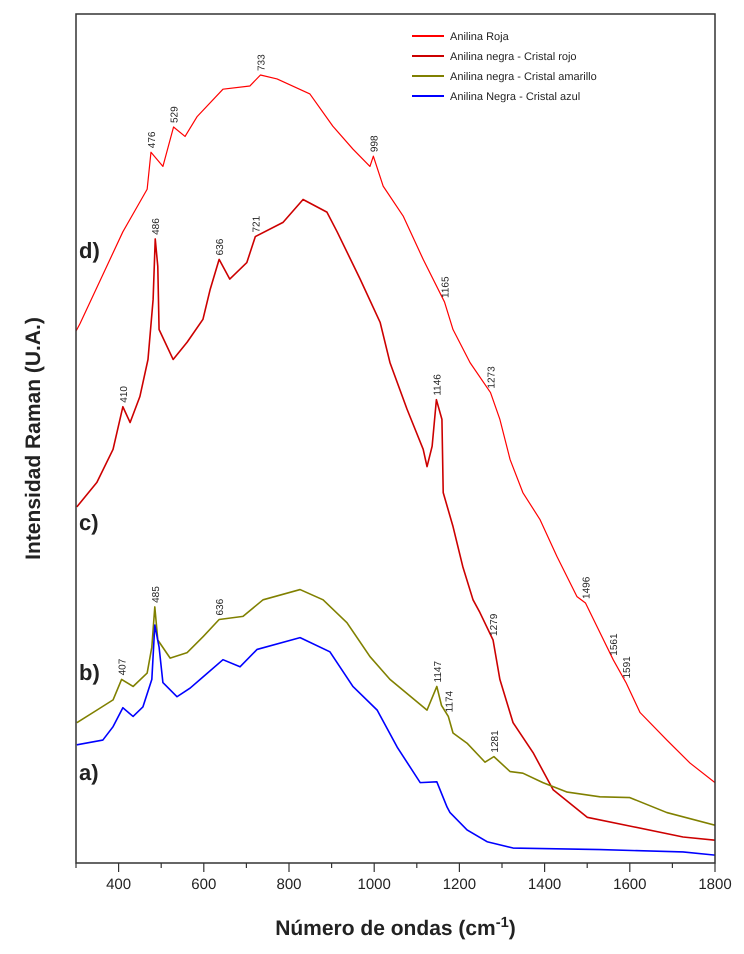 The image size is (744, 954). I want to click on annotation: 721, so click(256, 224).